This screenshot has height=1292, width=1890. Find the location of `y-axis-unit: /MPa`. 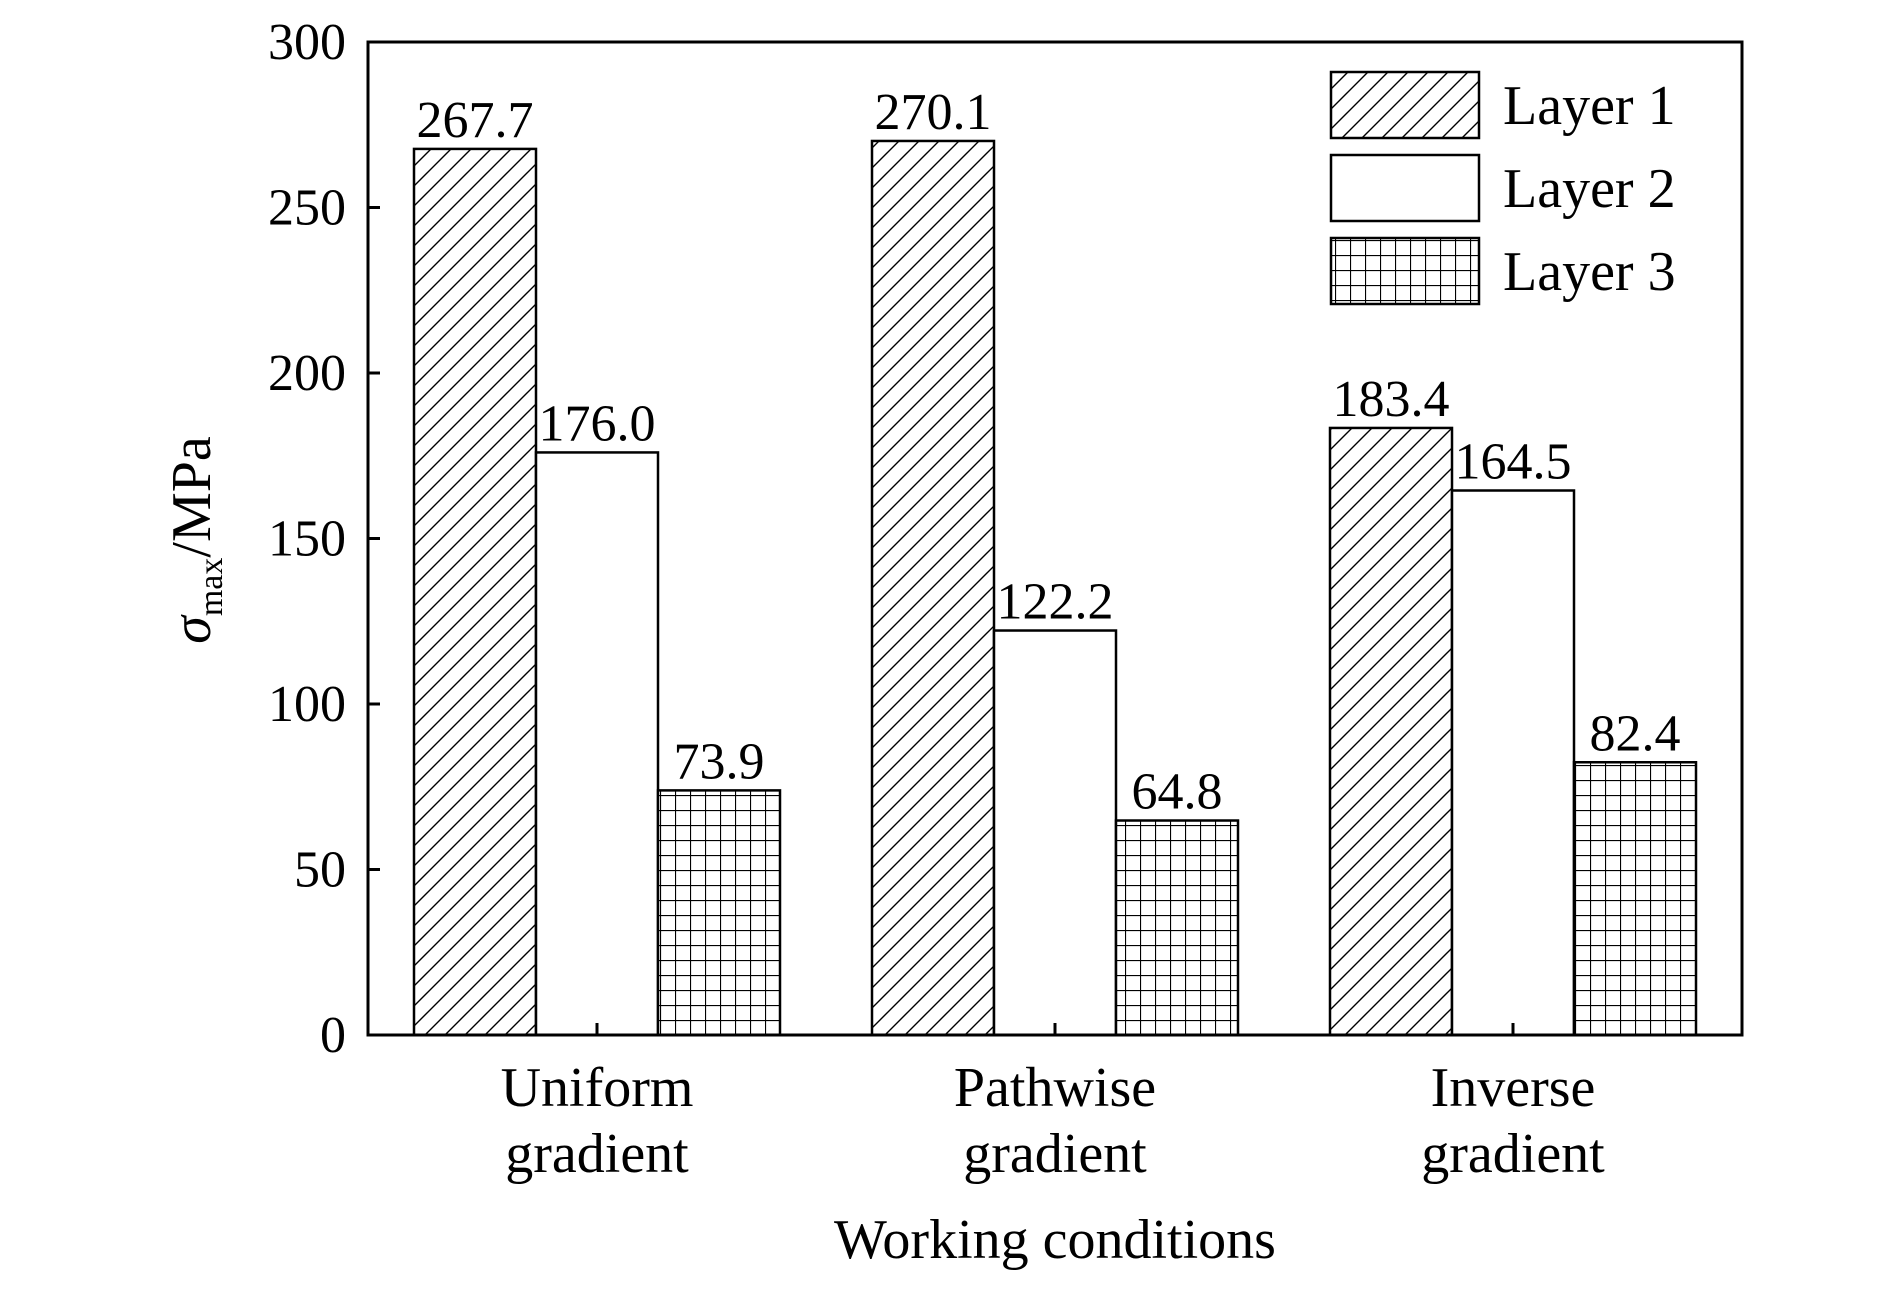

y-axis-unit: /MPa is located at coordinates (192, 496).